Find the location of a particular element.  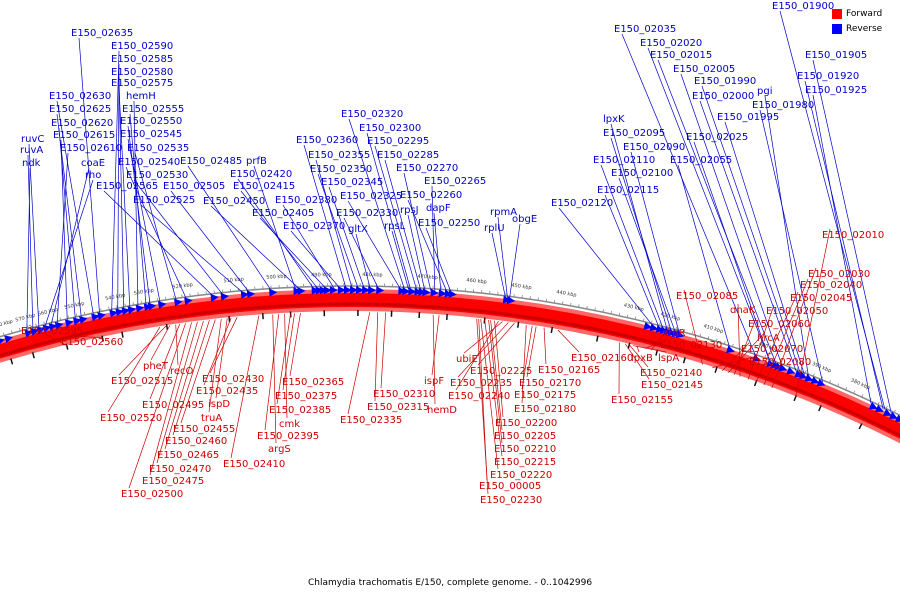

tick-label: 480 kbp is located at coordinates (372, 275).